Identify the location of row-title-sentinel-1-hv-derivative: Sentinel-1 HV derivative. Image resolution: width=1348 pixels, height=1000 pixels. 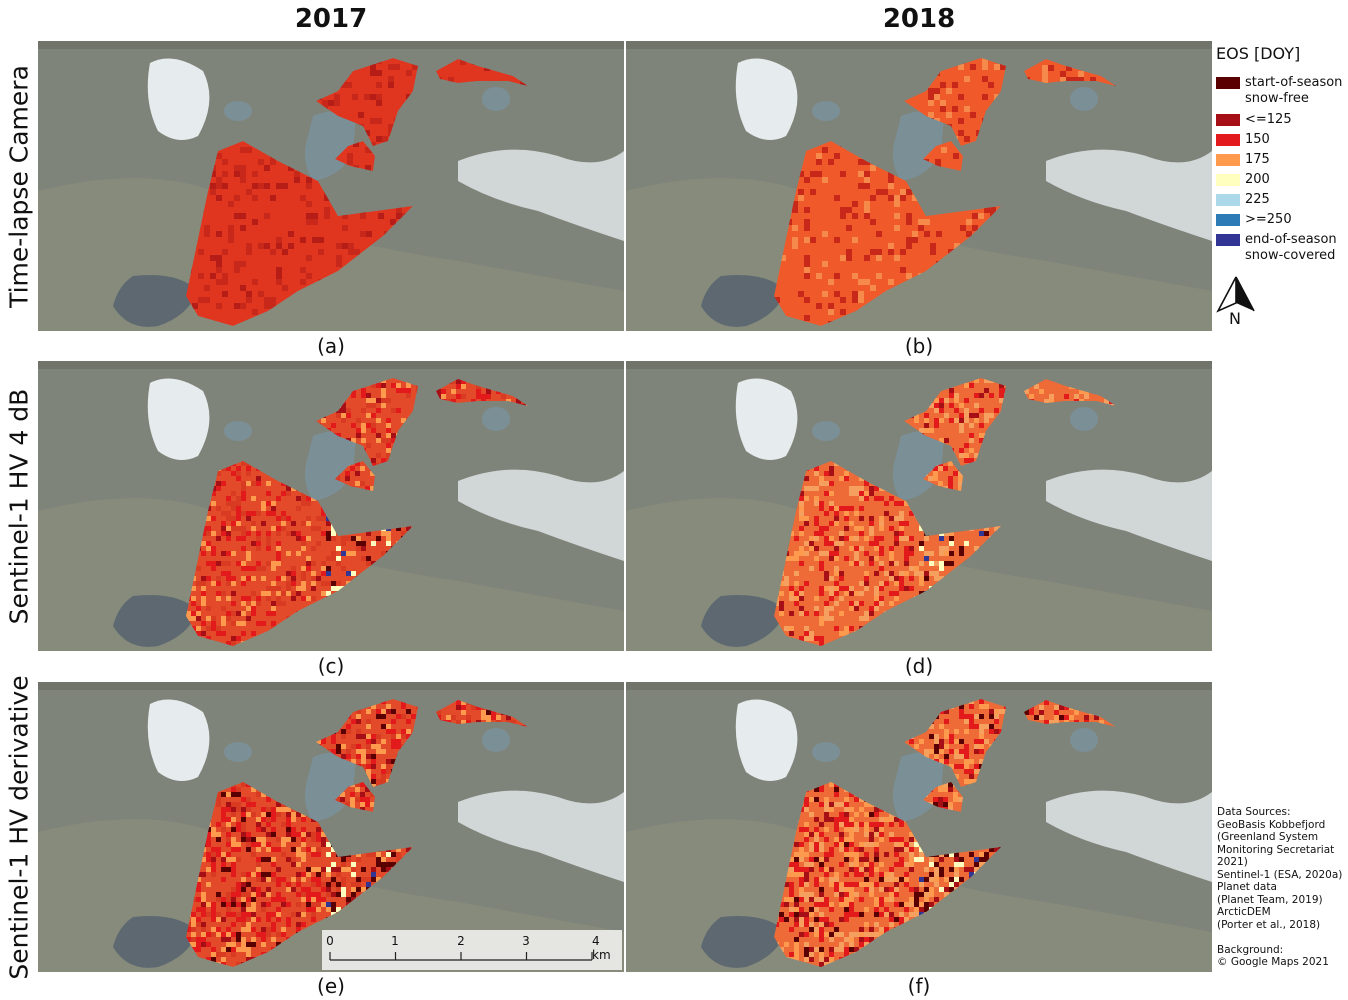
(19, 827).